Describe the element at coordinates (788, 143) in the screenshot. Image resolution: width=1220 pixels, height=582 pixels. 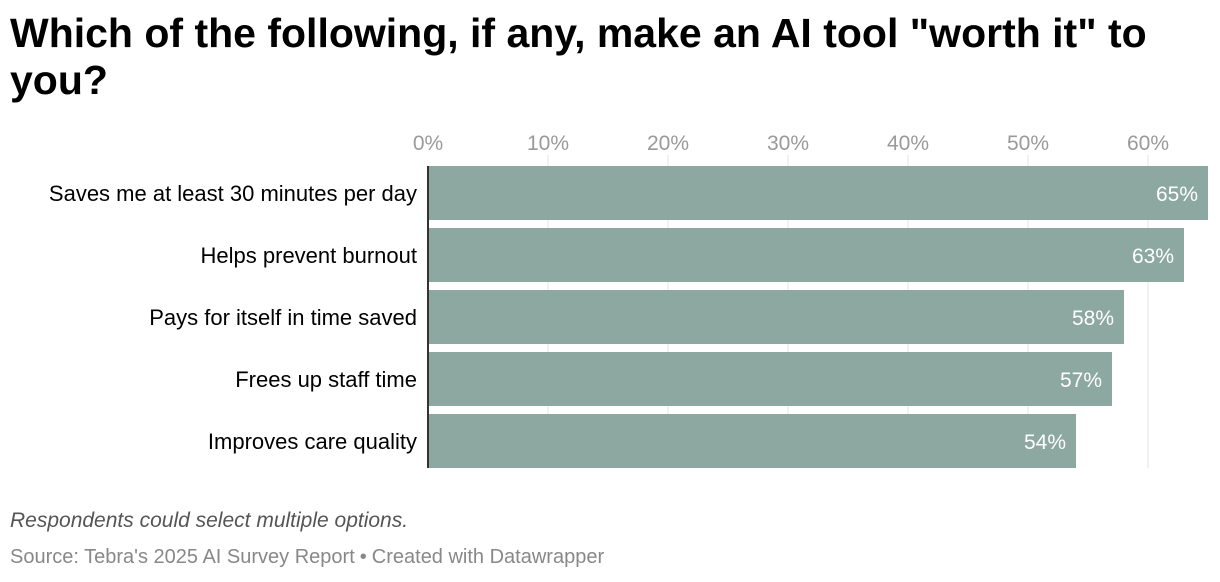
I see `x-tick-label: 30%` at that location.